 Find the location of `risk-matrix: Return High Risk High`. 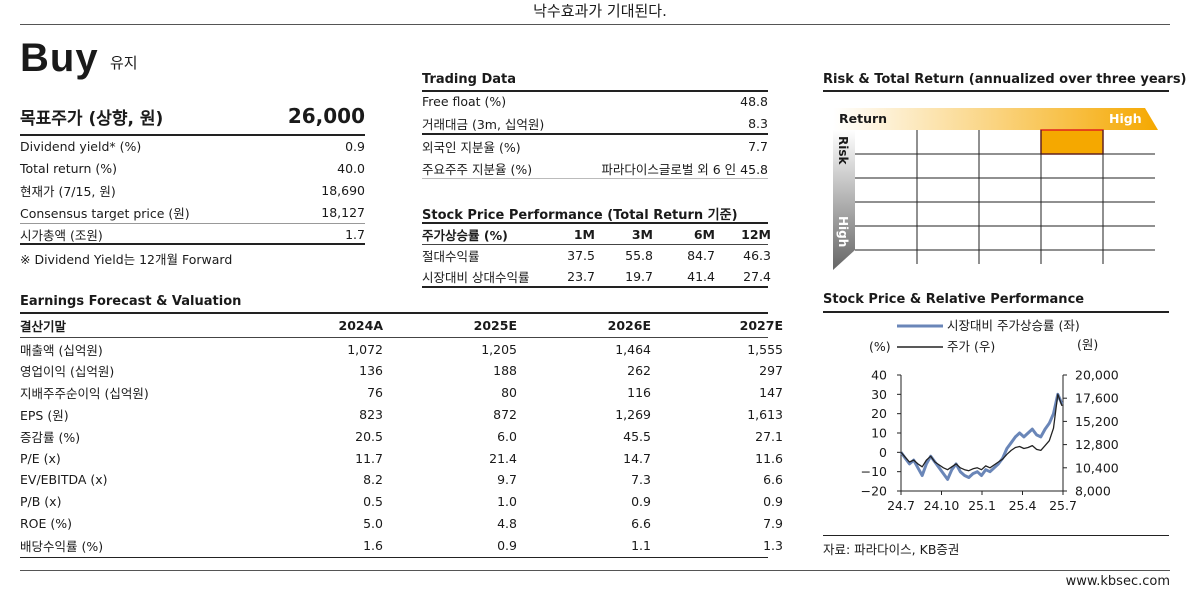

risk-matrix: Return High Risk High is located at coordinates (995, 189).